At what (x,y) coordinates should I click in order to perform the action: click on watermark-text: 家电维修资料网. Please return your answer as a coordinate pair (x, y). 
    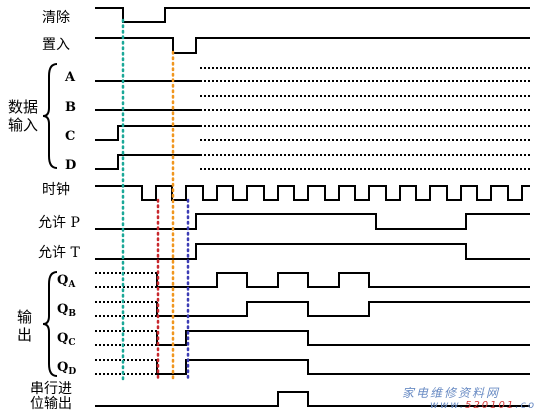
    Looking at the image, I should click on (451, 393).